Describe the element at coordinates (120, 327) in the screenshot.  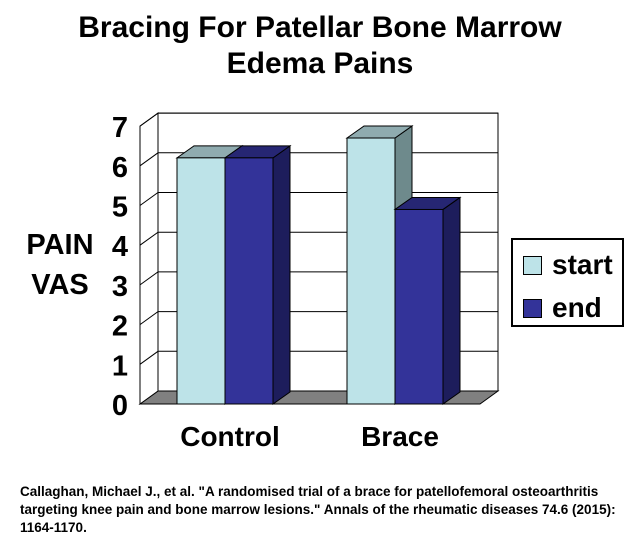
I see `y-tick-label: 2` at that location.